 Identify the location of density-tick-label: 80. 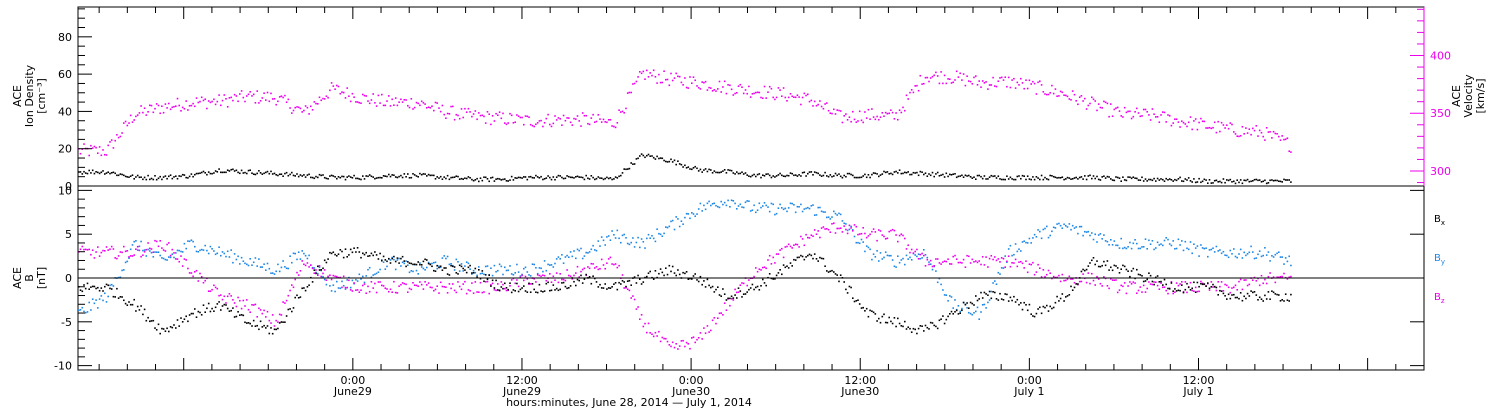
(65, 37).